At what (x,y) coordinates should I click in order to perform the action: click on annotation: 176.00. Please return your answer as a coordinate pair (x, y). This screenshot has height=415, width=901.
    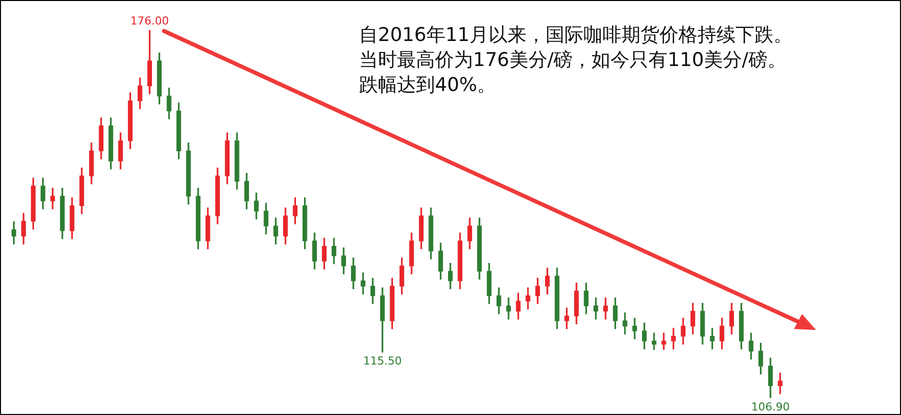
    Looking at the image, I should click on (149, 21).